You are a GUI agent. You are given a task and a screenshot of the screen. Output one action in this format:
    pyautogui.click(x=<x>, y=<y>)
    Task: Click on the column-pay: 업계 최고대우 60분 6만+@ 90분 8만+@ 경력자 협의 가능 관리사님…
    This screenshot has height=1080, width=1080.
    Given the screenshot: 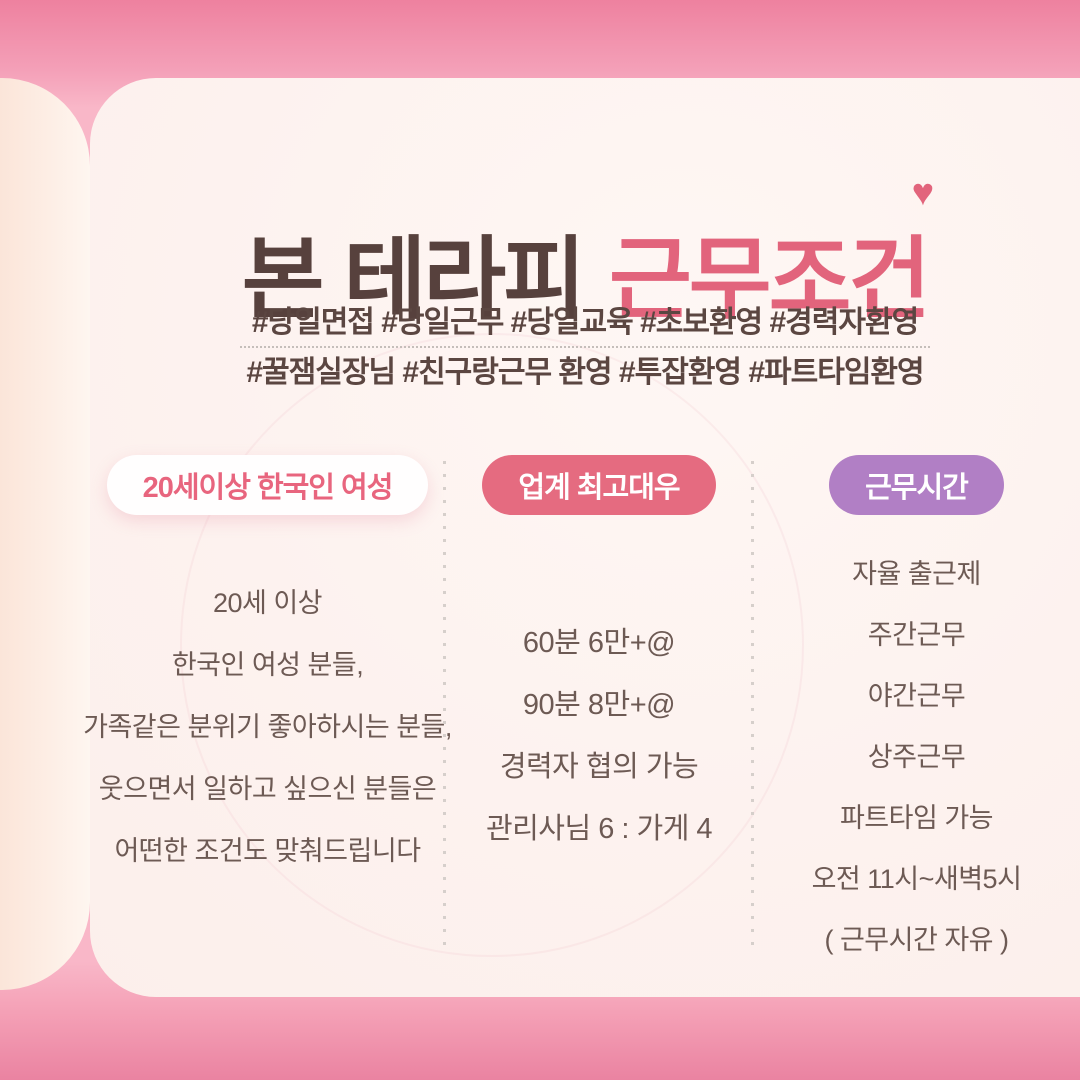 What is the action you would take?
    pyautogui.click(x=599, y=704)
    